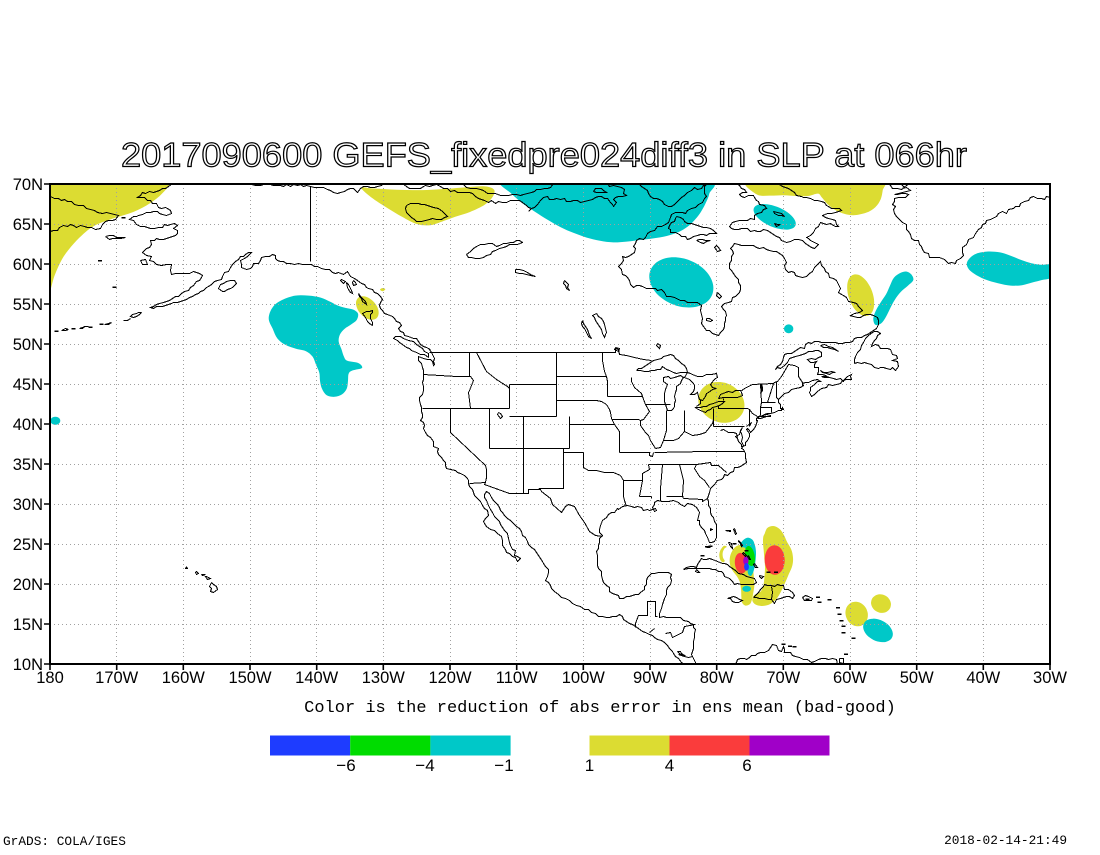 This screenshot has width=1100, height=855. I want to click on svg-text: 90W, so click(650, 678).